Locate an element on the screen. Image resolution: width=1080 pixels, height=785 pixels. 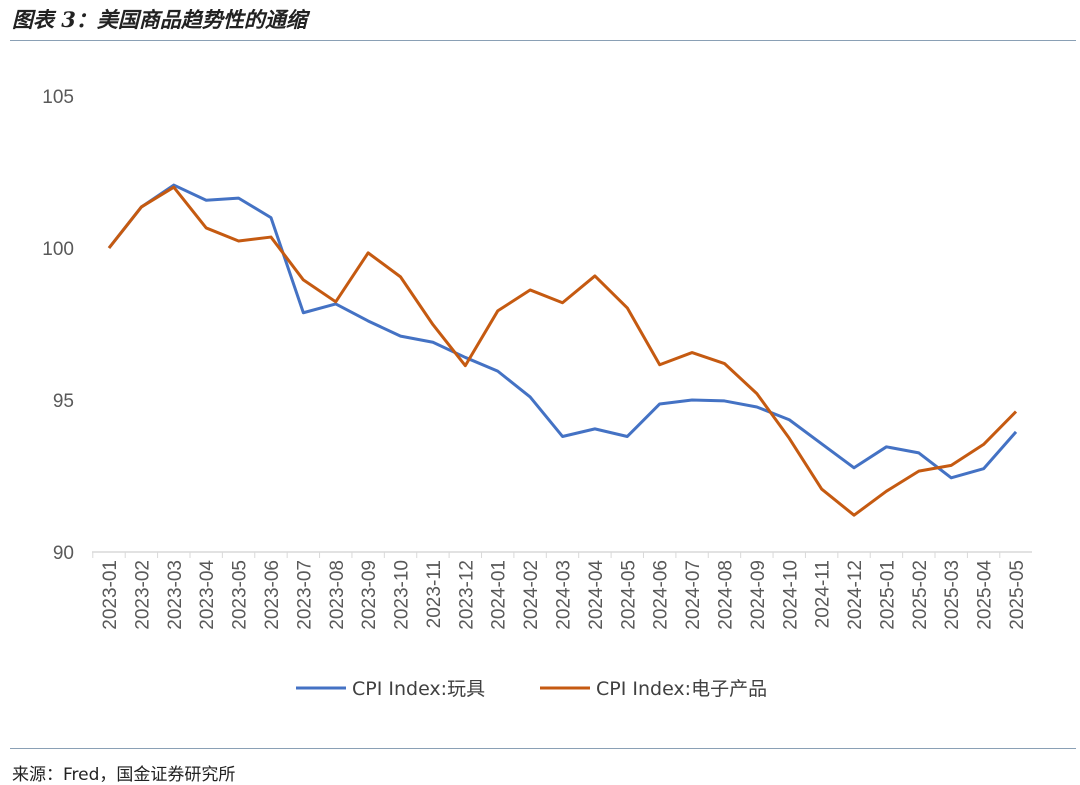
x-tick-label: 2023-06 is located at coordinates (272, 595).